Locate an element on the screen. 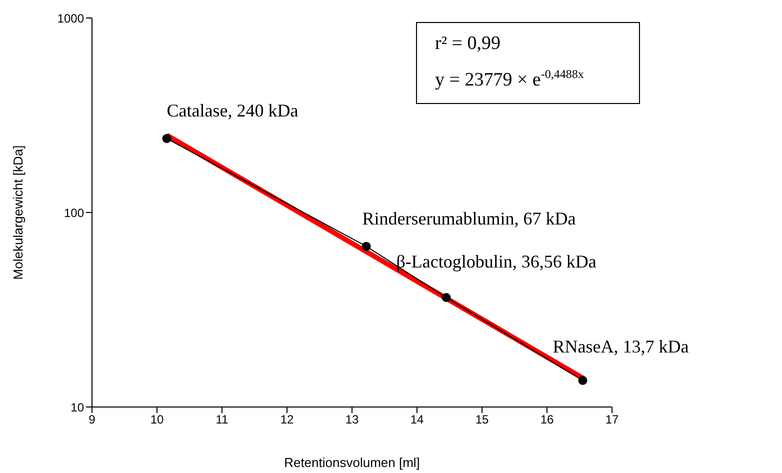  x-tick-label: 11 is located at coordinates (222, 419).